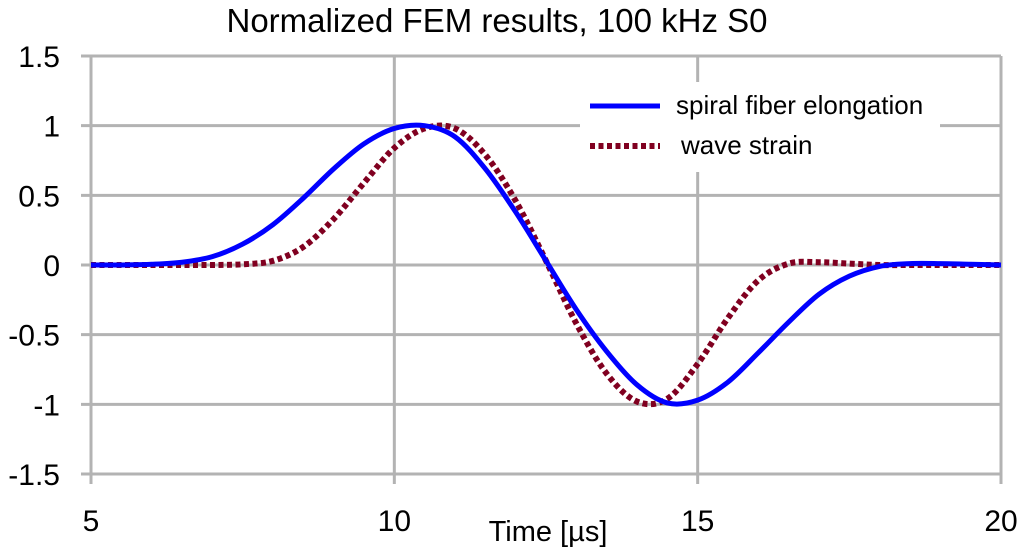  Describe the element at coordinates (1000, 521) in the screenshot. I see `x-tick-label: 20` at that location.